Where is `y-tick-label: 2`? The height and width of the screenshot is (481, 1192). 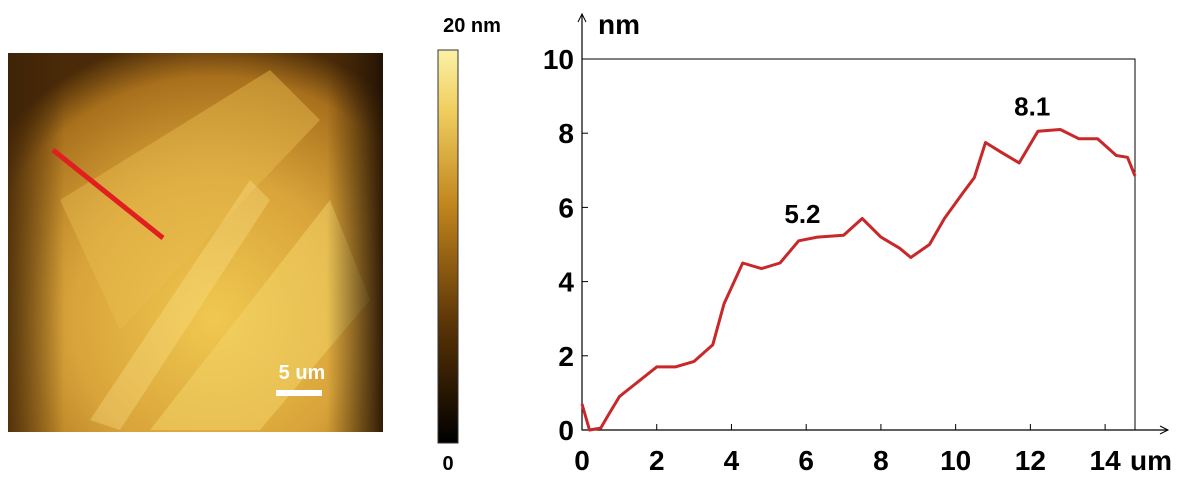 y-tick-label: 2 is located at coordinates (566, 356).